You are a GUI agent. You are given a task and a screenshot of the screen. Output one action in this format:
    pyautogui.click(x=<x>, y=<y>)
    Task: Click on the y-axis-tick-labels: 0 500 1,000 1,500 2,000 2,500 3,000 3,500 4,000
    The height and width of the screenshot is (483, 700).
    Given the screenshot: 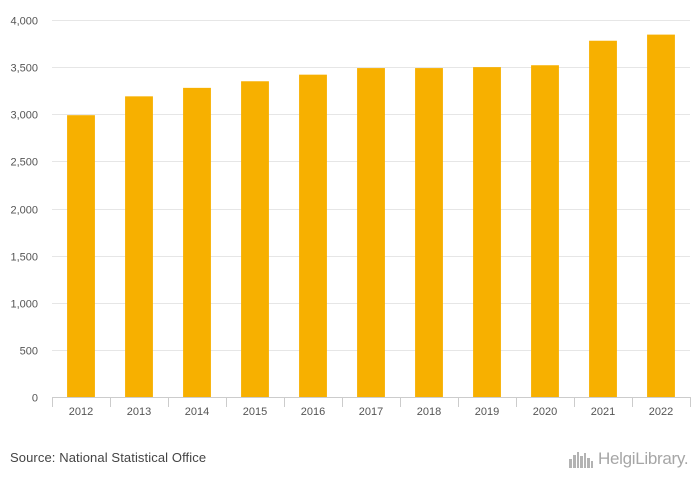 What is the action you would take?
    pyautogui.click(x=24, y=210)
    